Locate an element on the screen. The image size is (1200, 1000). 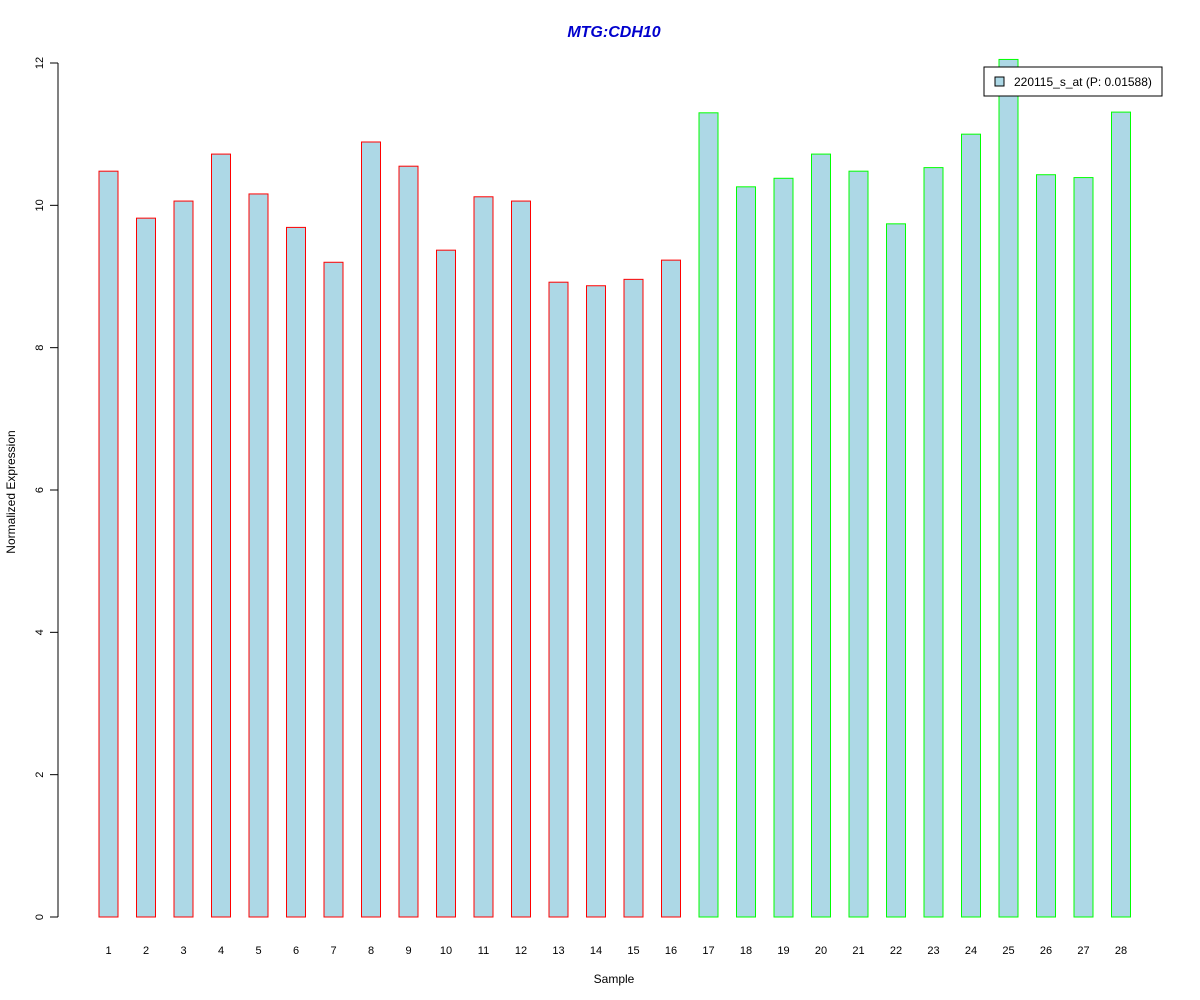
x-tick-label: 5 is located at coordinates (258, 951).